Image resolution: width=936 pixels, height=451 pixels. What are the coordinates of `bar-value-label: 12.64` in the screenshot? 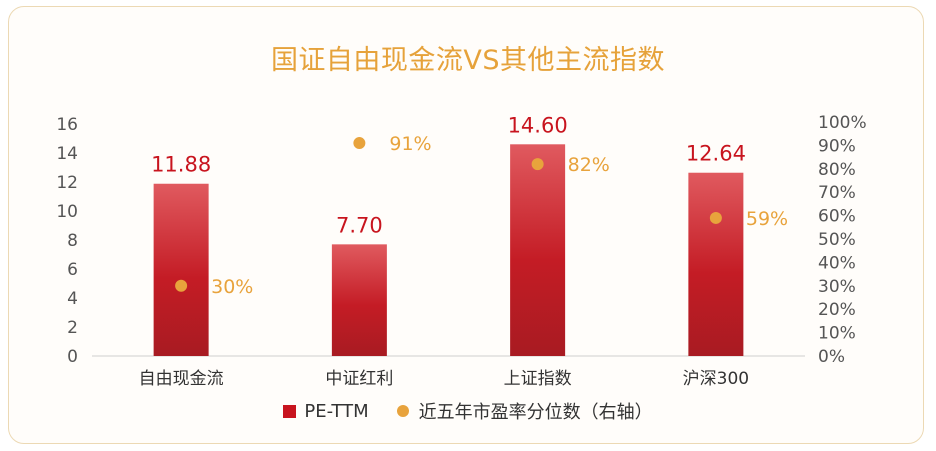 It's located at (716, 154).